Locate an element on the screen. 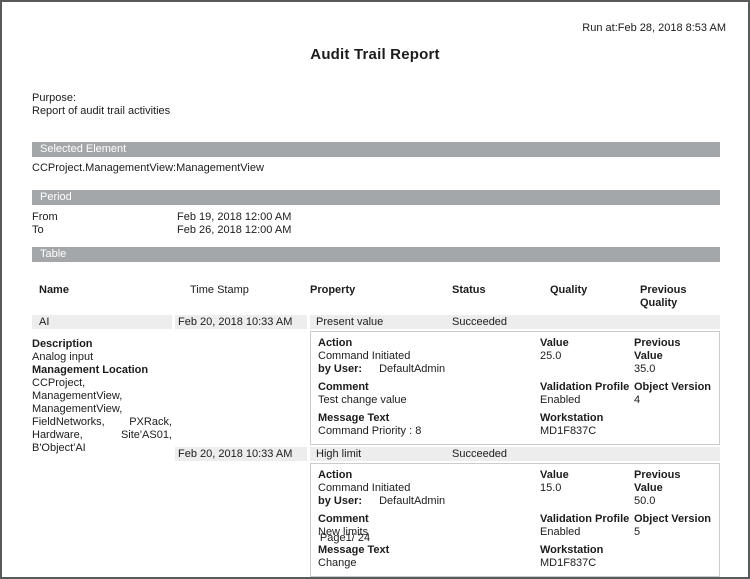 The image size is (750, 579). description-label: Description is located at coordinates (62, 344).